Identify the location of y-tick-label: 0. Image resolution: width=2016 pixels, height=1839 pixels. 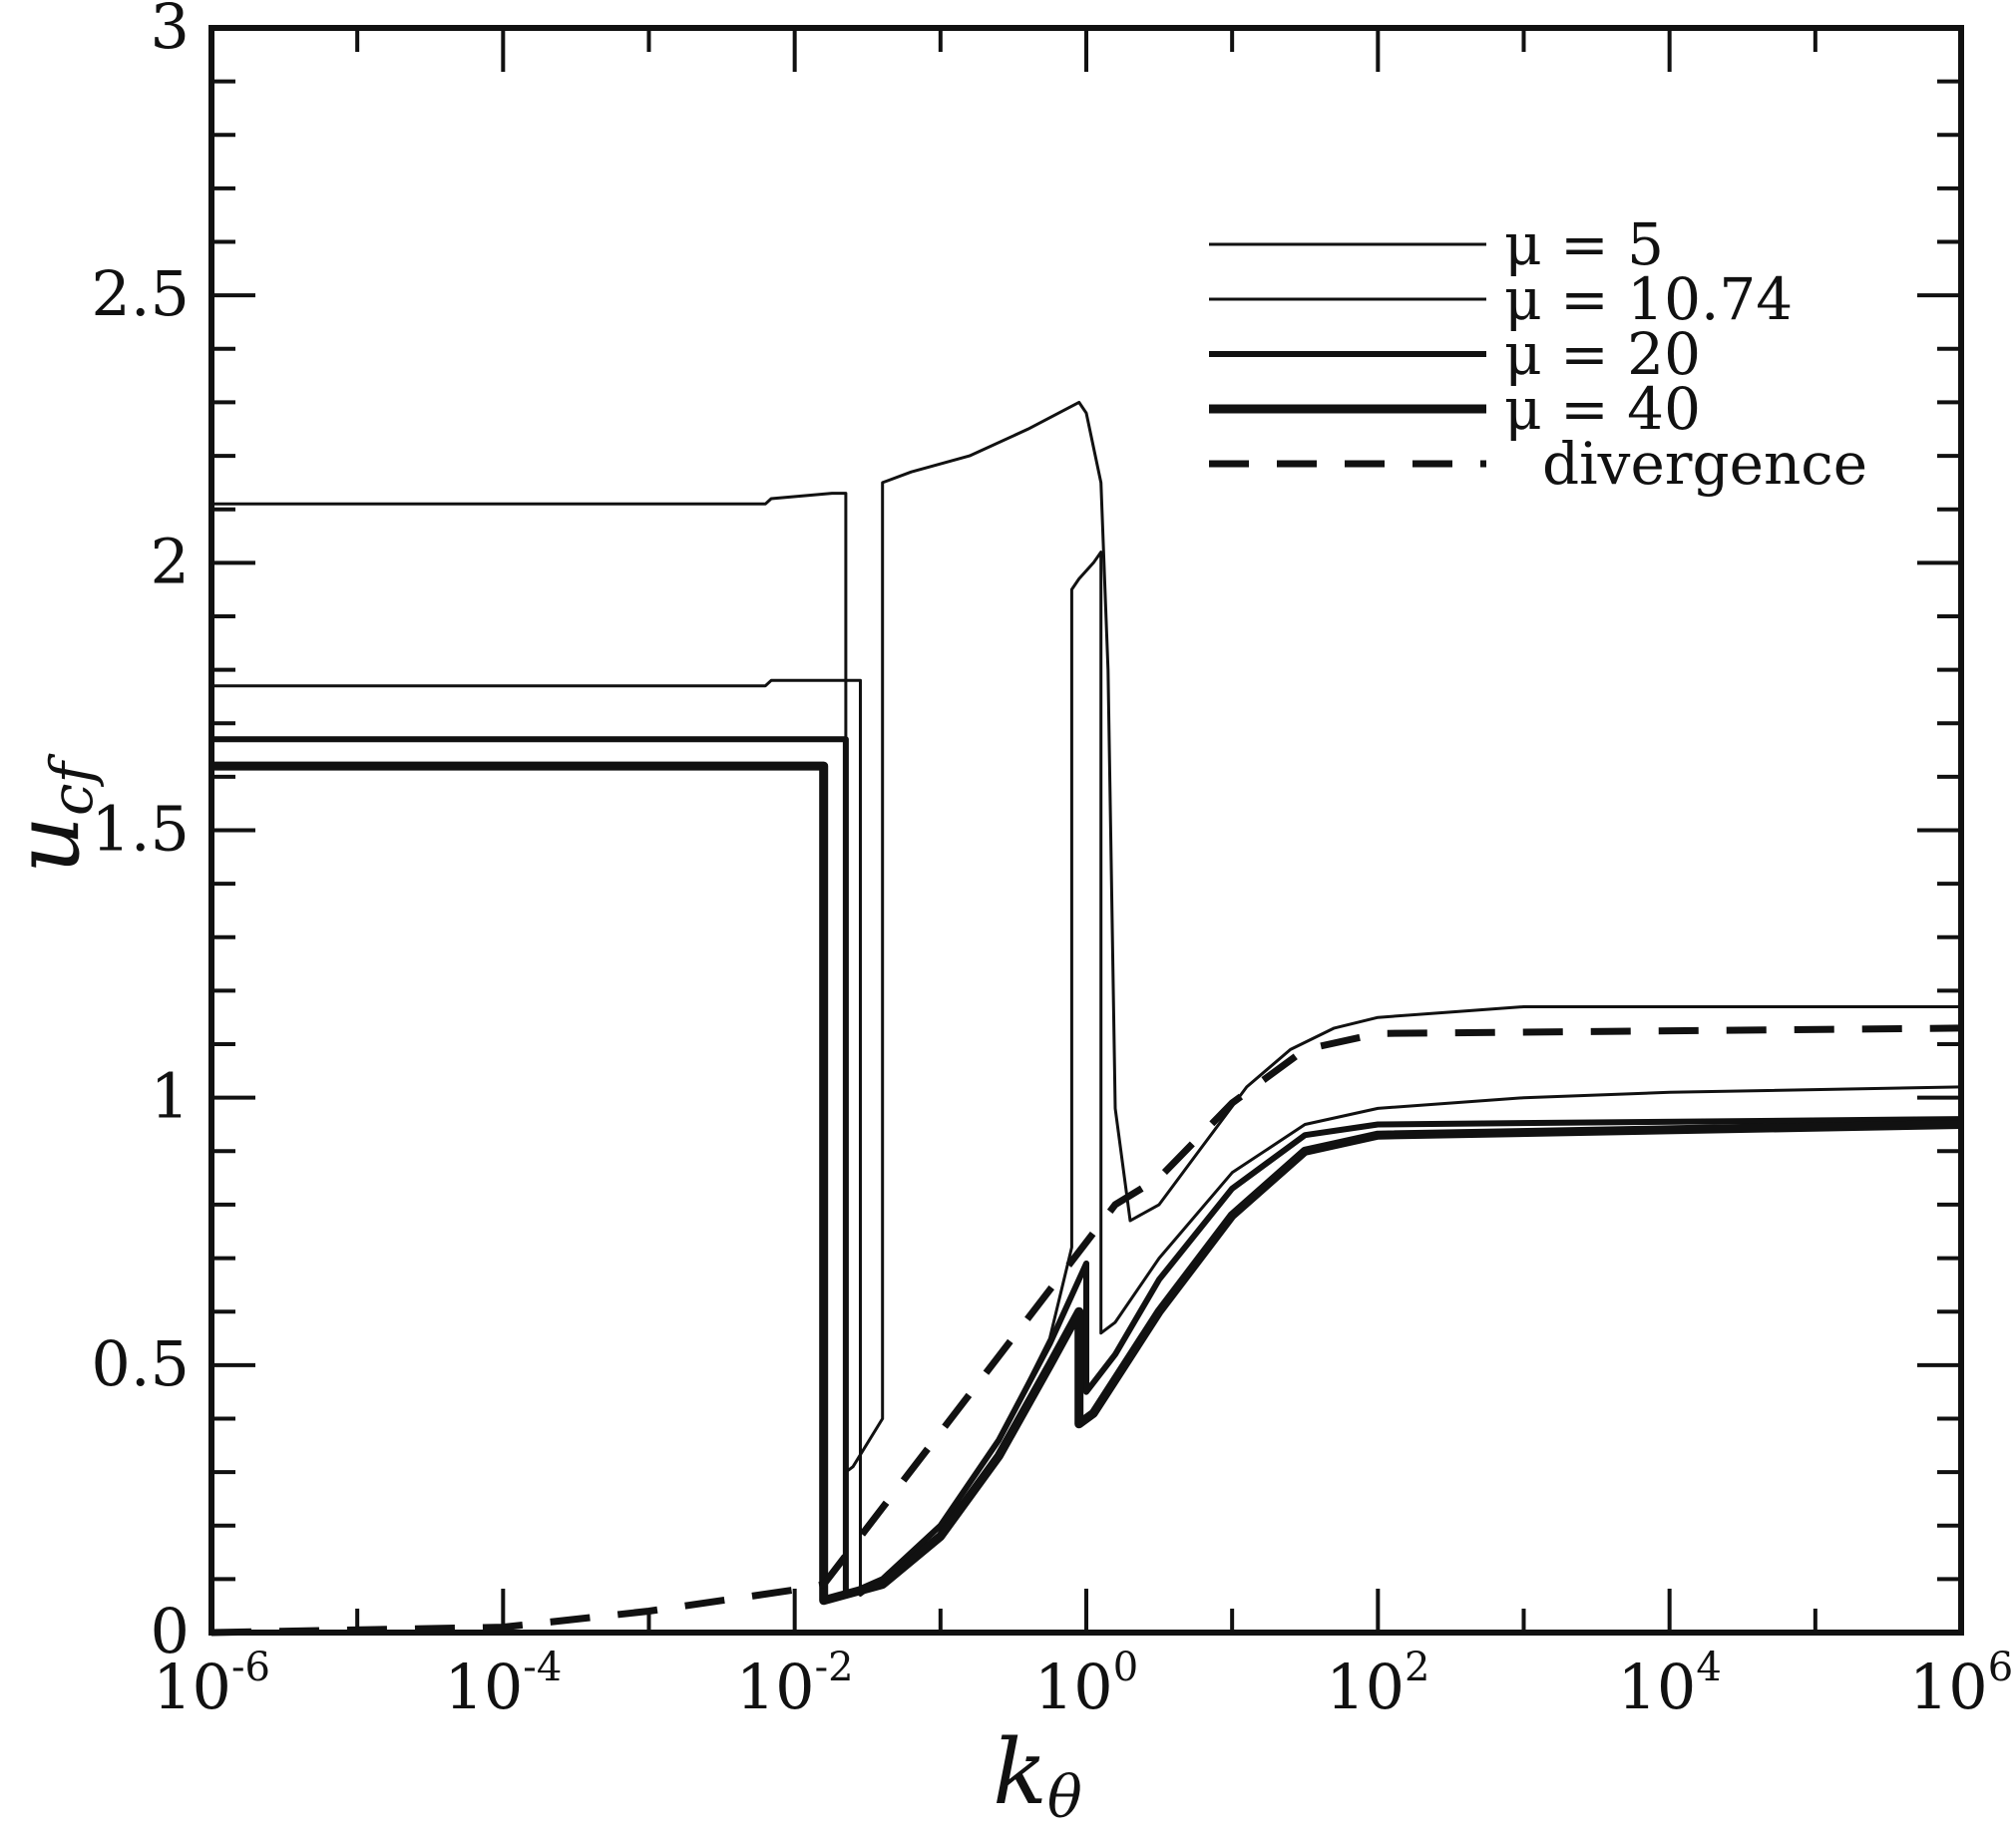
(171, 1631).